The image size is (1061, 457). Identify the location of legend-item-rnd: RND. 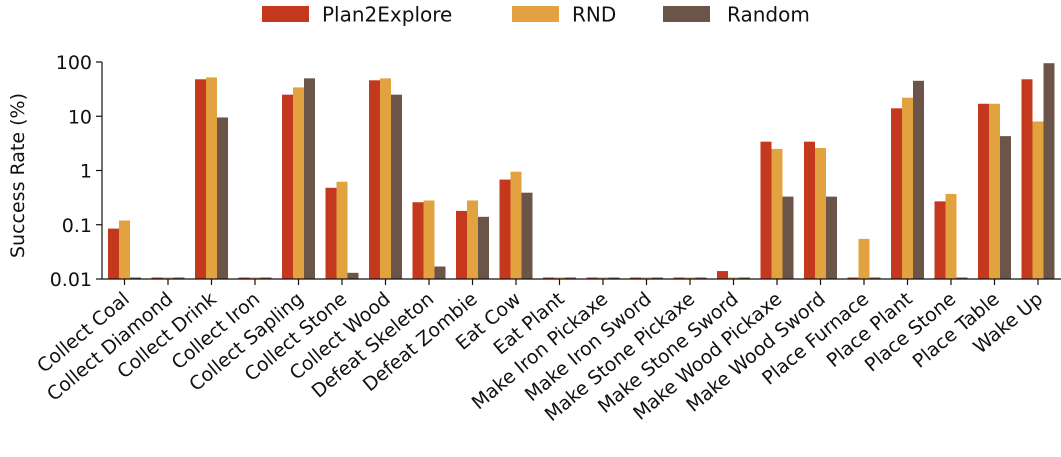
(564, 15).